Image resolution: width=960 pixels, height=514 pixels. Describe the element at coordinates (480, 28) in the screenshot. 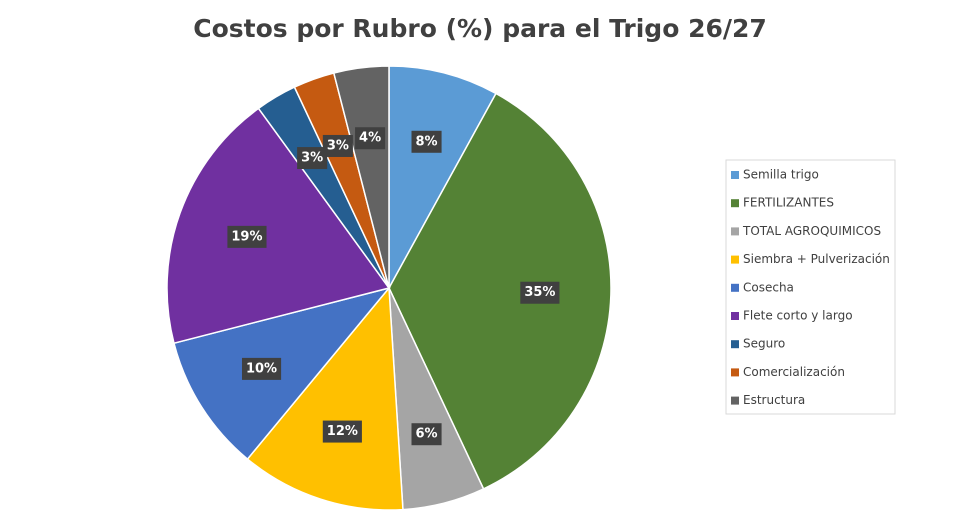

I see `chart-title: Costos por Rubro (%) para el Trigo 26/27` at that location.